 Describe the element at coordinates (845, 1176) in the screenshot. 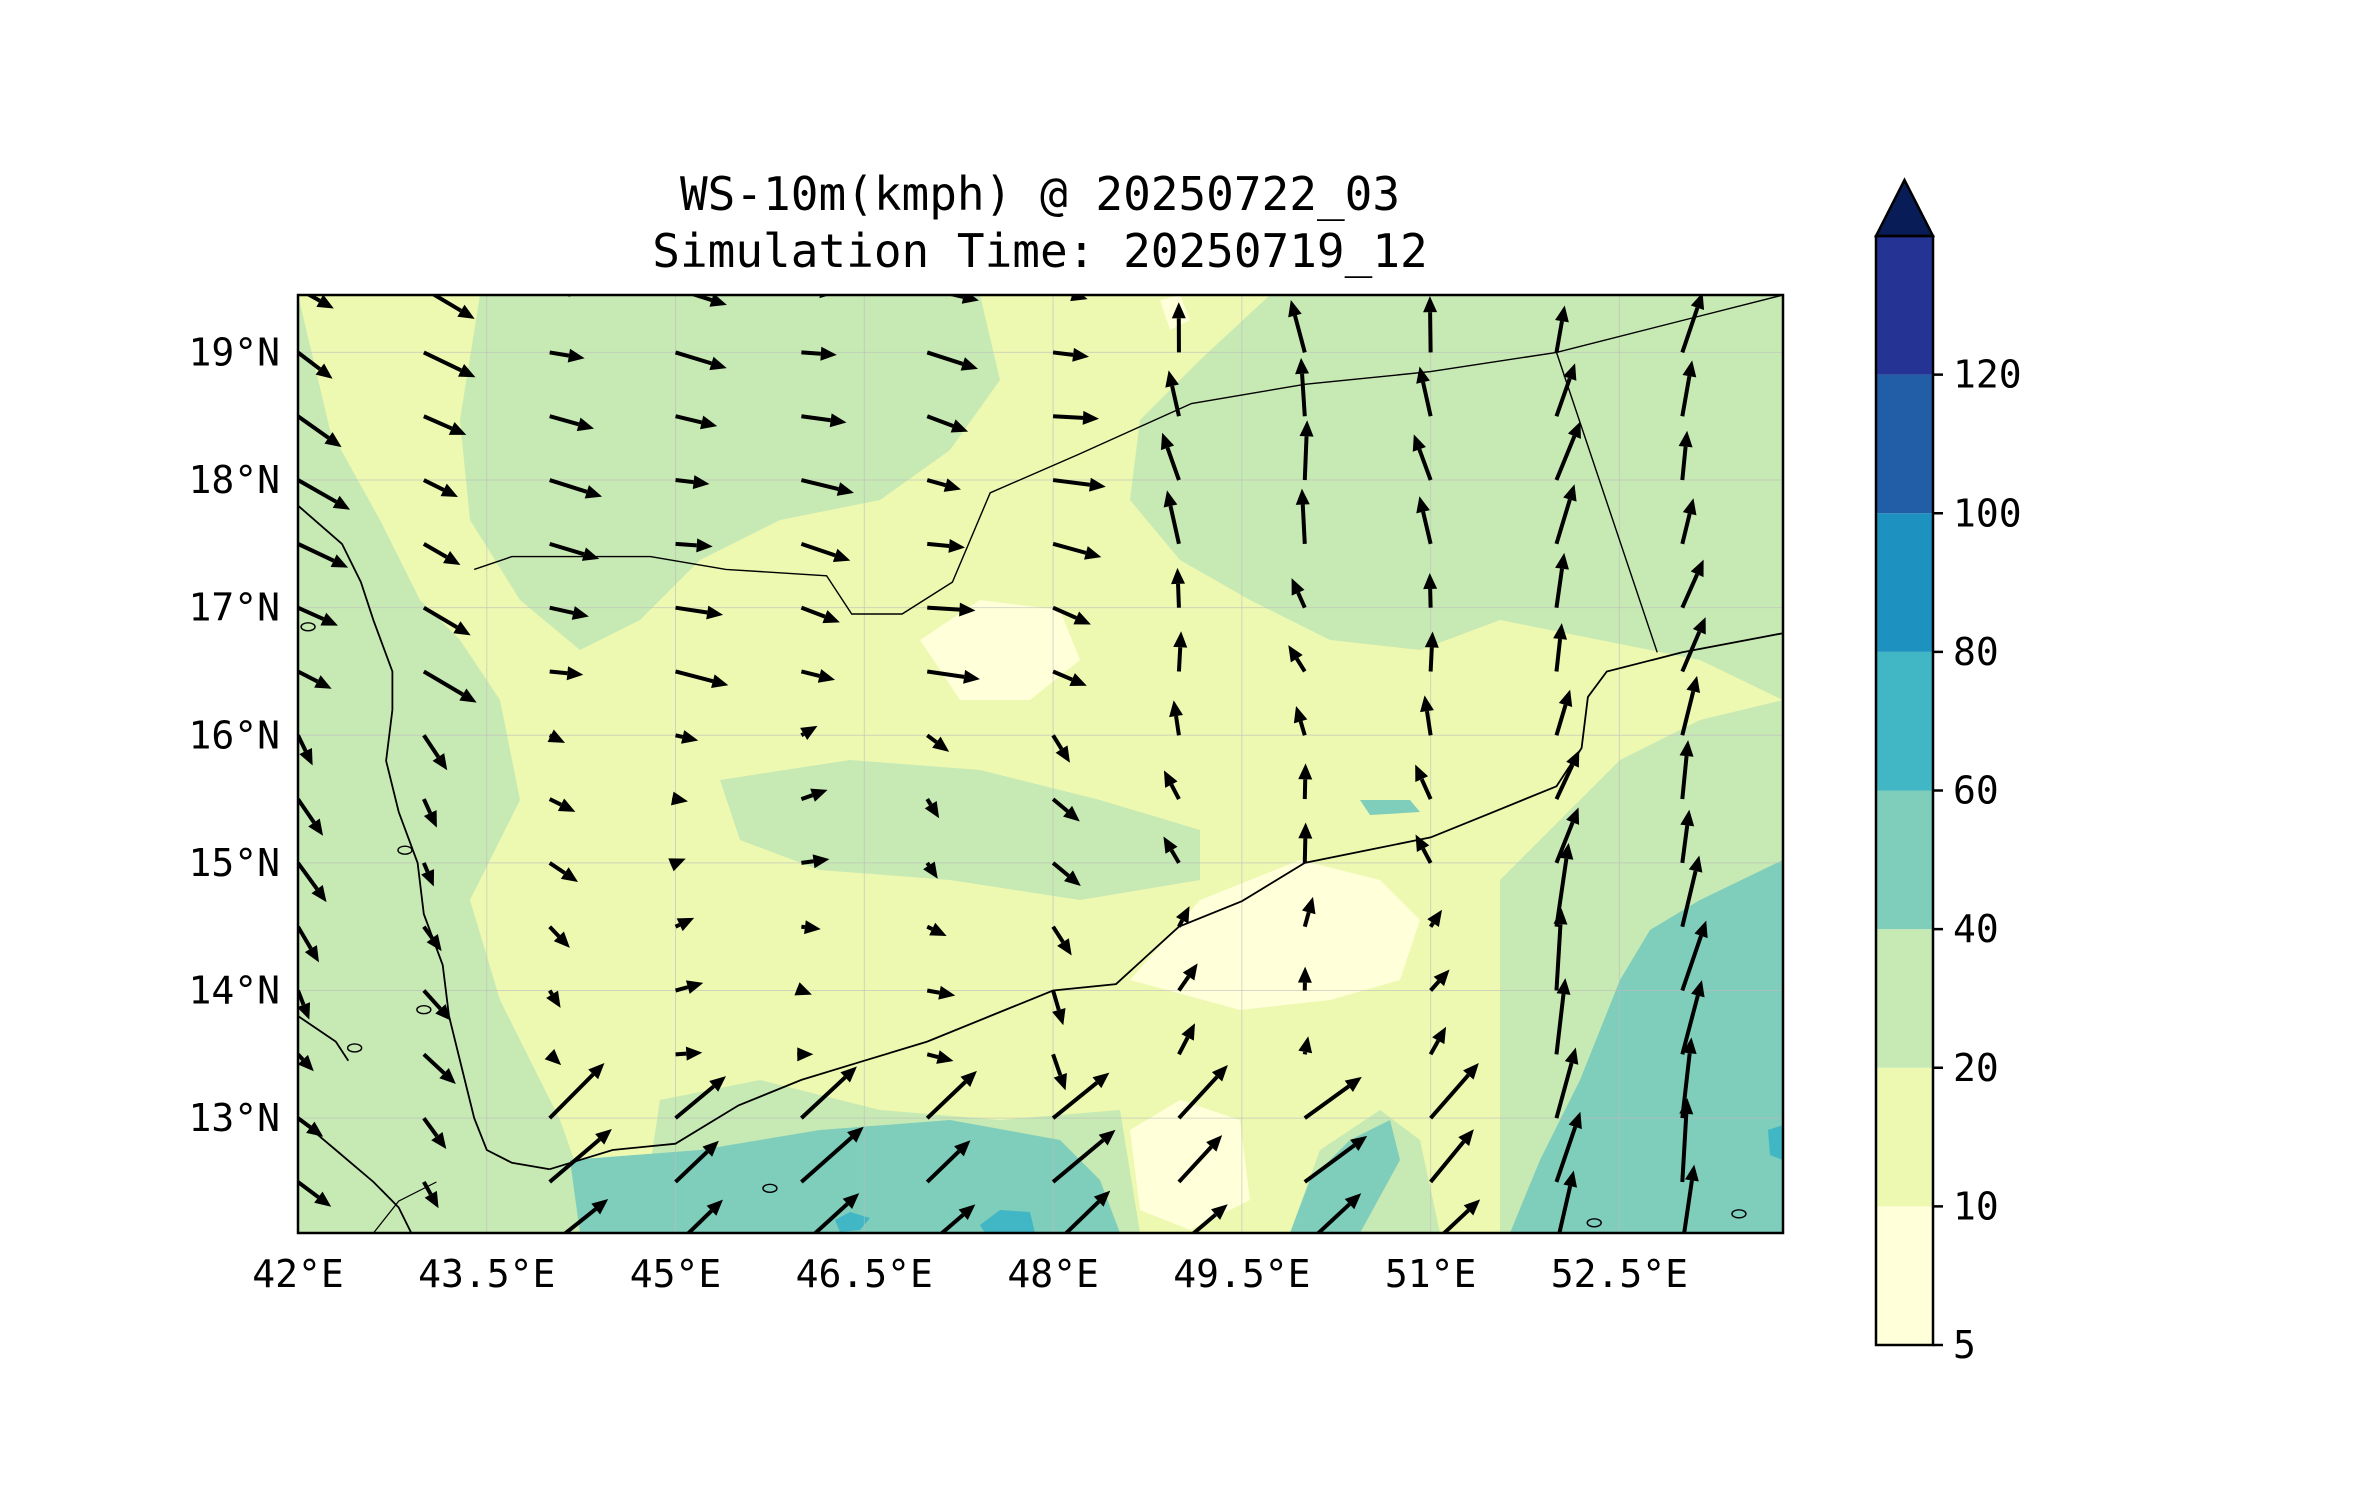

I see `field-high-gulf` at that location.